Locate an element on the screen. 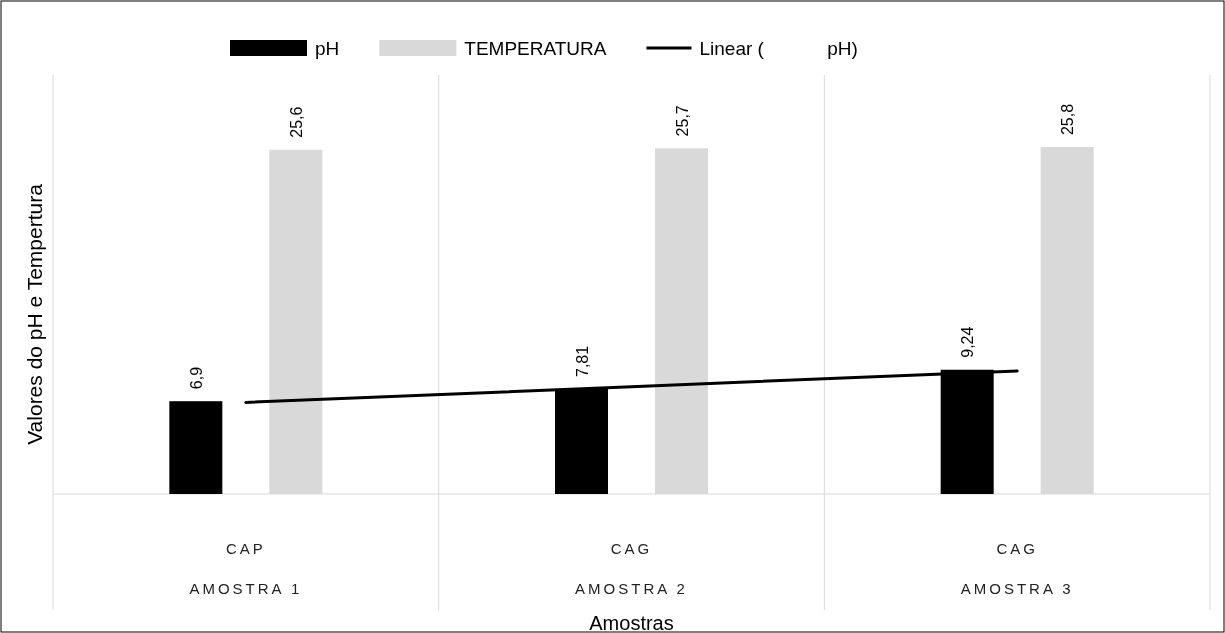  data-label: 9,24 is located at coordinates (968, 342).